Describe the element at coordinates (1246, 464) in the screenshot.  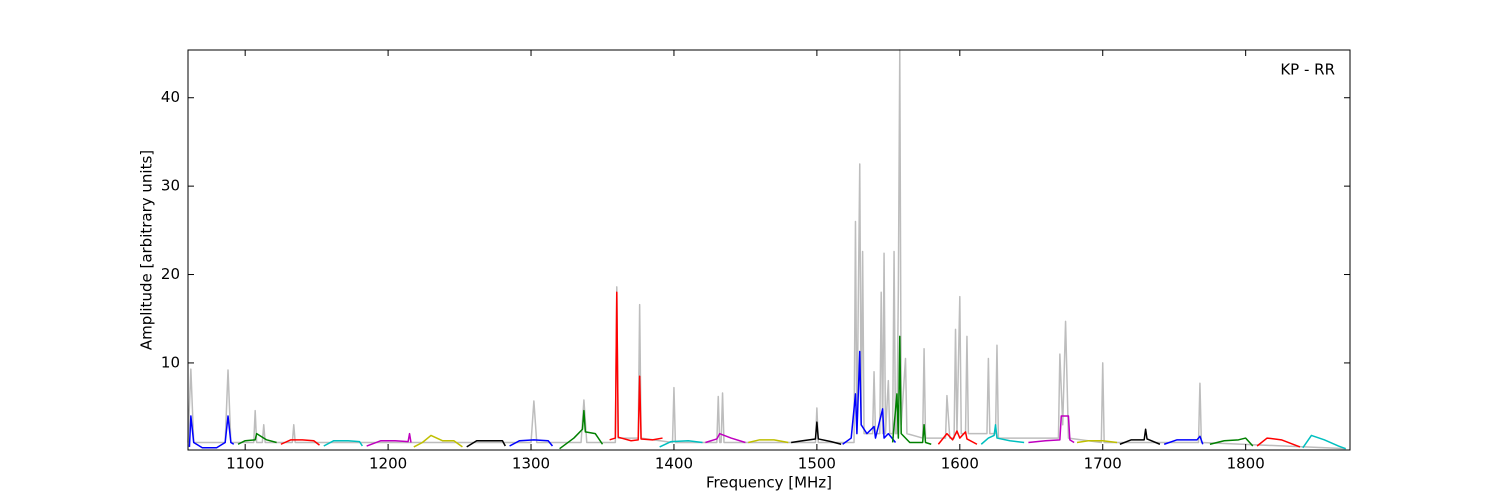
I see `x-tick-label: 1800` at that location.